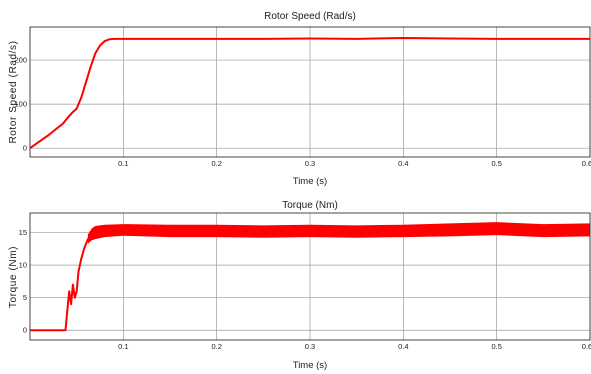 The image size is (591, 374). Describe the element at coordinates (496, 346) in the screenshot. I see `torque-xtick-label: 0.5` at that location.